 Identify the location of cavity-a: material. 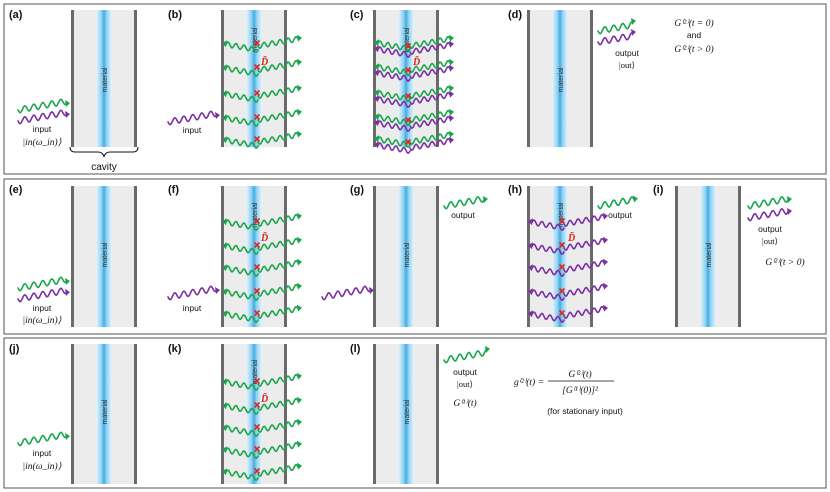
(104, 78).